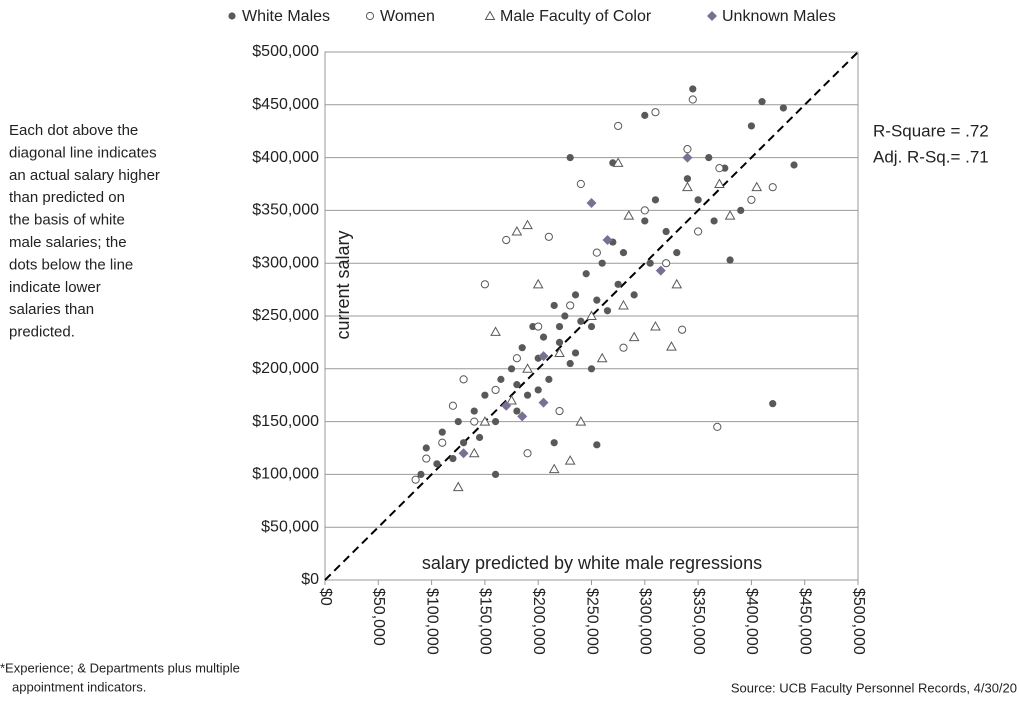  I want to click on y-axis-label: current salary, so click(343, 284).